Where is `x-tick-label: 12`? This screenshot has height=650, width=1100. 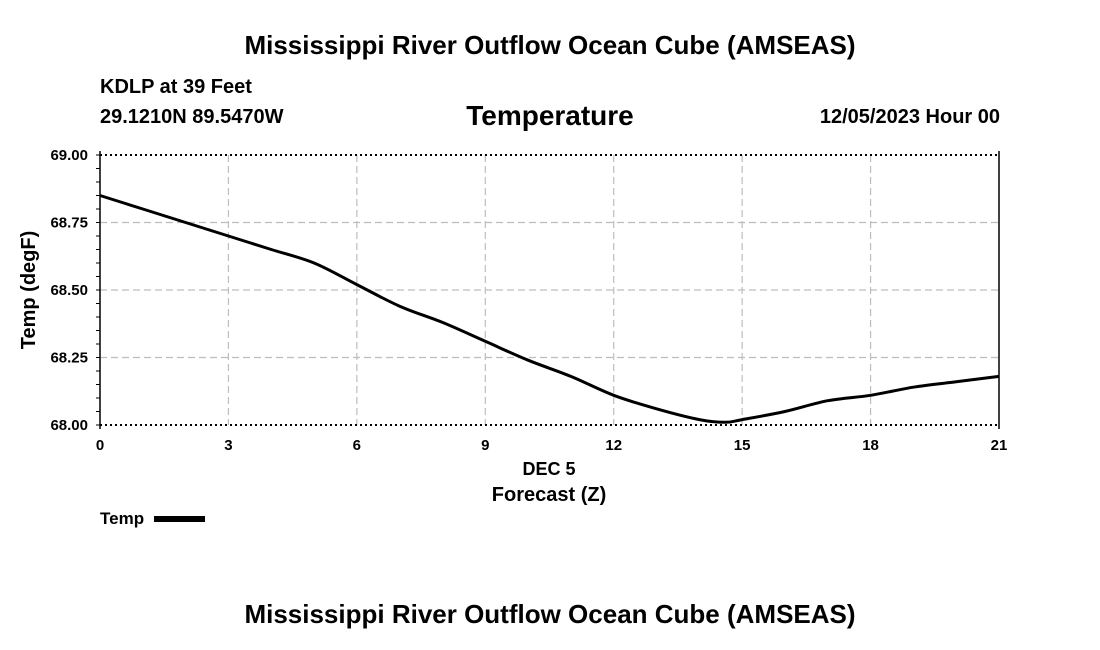
x-tick-label: 12 is located at coordinates (613, 445).